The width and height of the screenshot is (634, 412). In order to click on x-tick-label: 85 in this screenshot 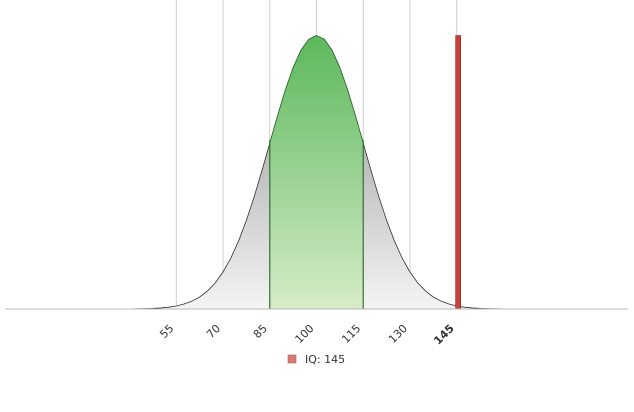, I will do `click(260, 331)`.